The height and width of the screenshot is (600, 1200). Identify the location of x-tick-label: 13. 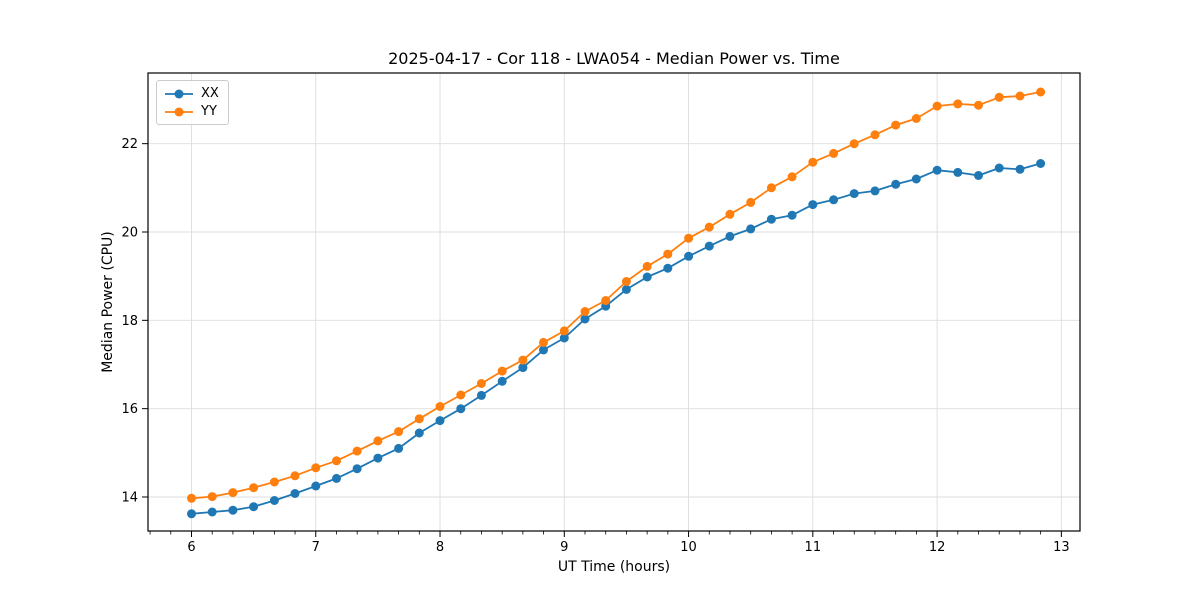
(1061, 547).